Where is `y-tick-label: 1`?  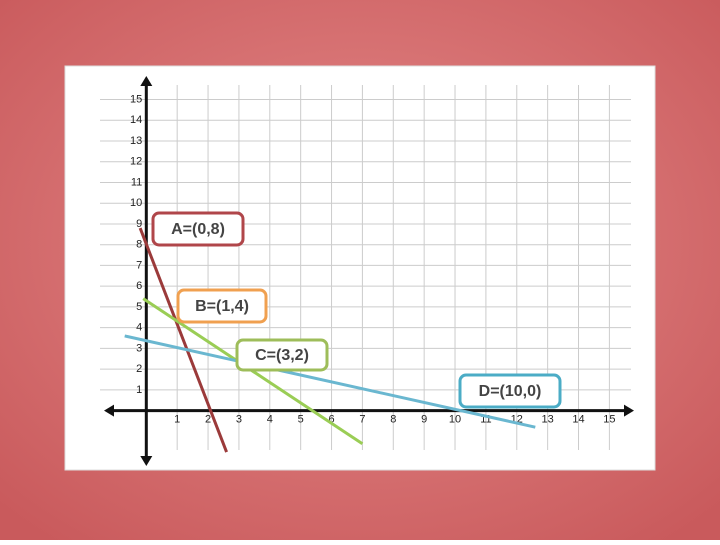
y-tick-label: 1 is located at coordinates (139, 390).